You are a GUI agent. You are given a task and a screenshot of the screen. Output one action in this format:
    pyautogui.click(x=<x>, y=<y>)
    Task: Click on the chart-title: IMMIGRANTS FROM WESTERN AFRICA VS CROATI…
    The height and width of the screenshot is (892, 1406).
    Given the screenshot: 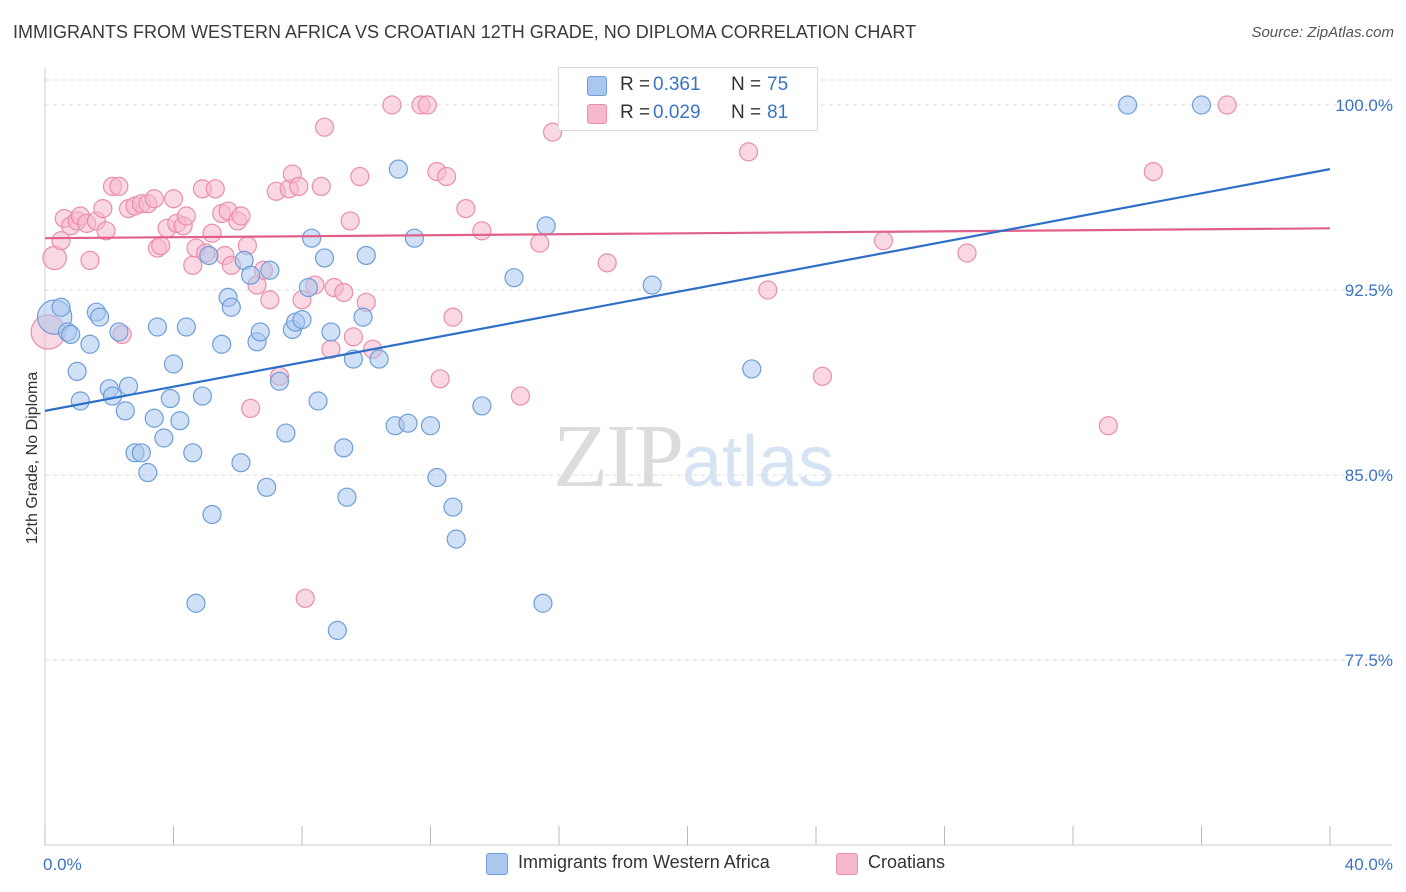 What is the action you would take?
    pyautogui.click(x=465, y=32)
    